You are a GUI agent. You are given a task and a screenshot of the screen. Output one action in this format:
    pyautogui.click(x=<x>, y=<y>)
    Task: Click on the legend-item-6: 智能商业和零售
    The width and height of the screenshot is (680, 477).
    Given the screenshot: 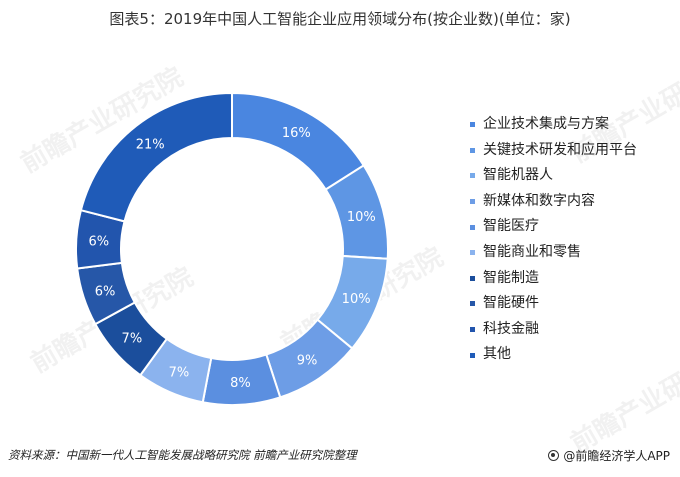 What is the action you would take?
    pyautogui.click(x=553, y=253)
    